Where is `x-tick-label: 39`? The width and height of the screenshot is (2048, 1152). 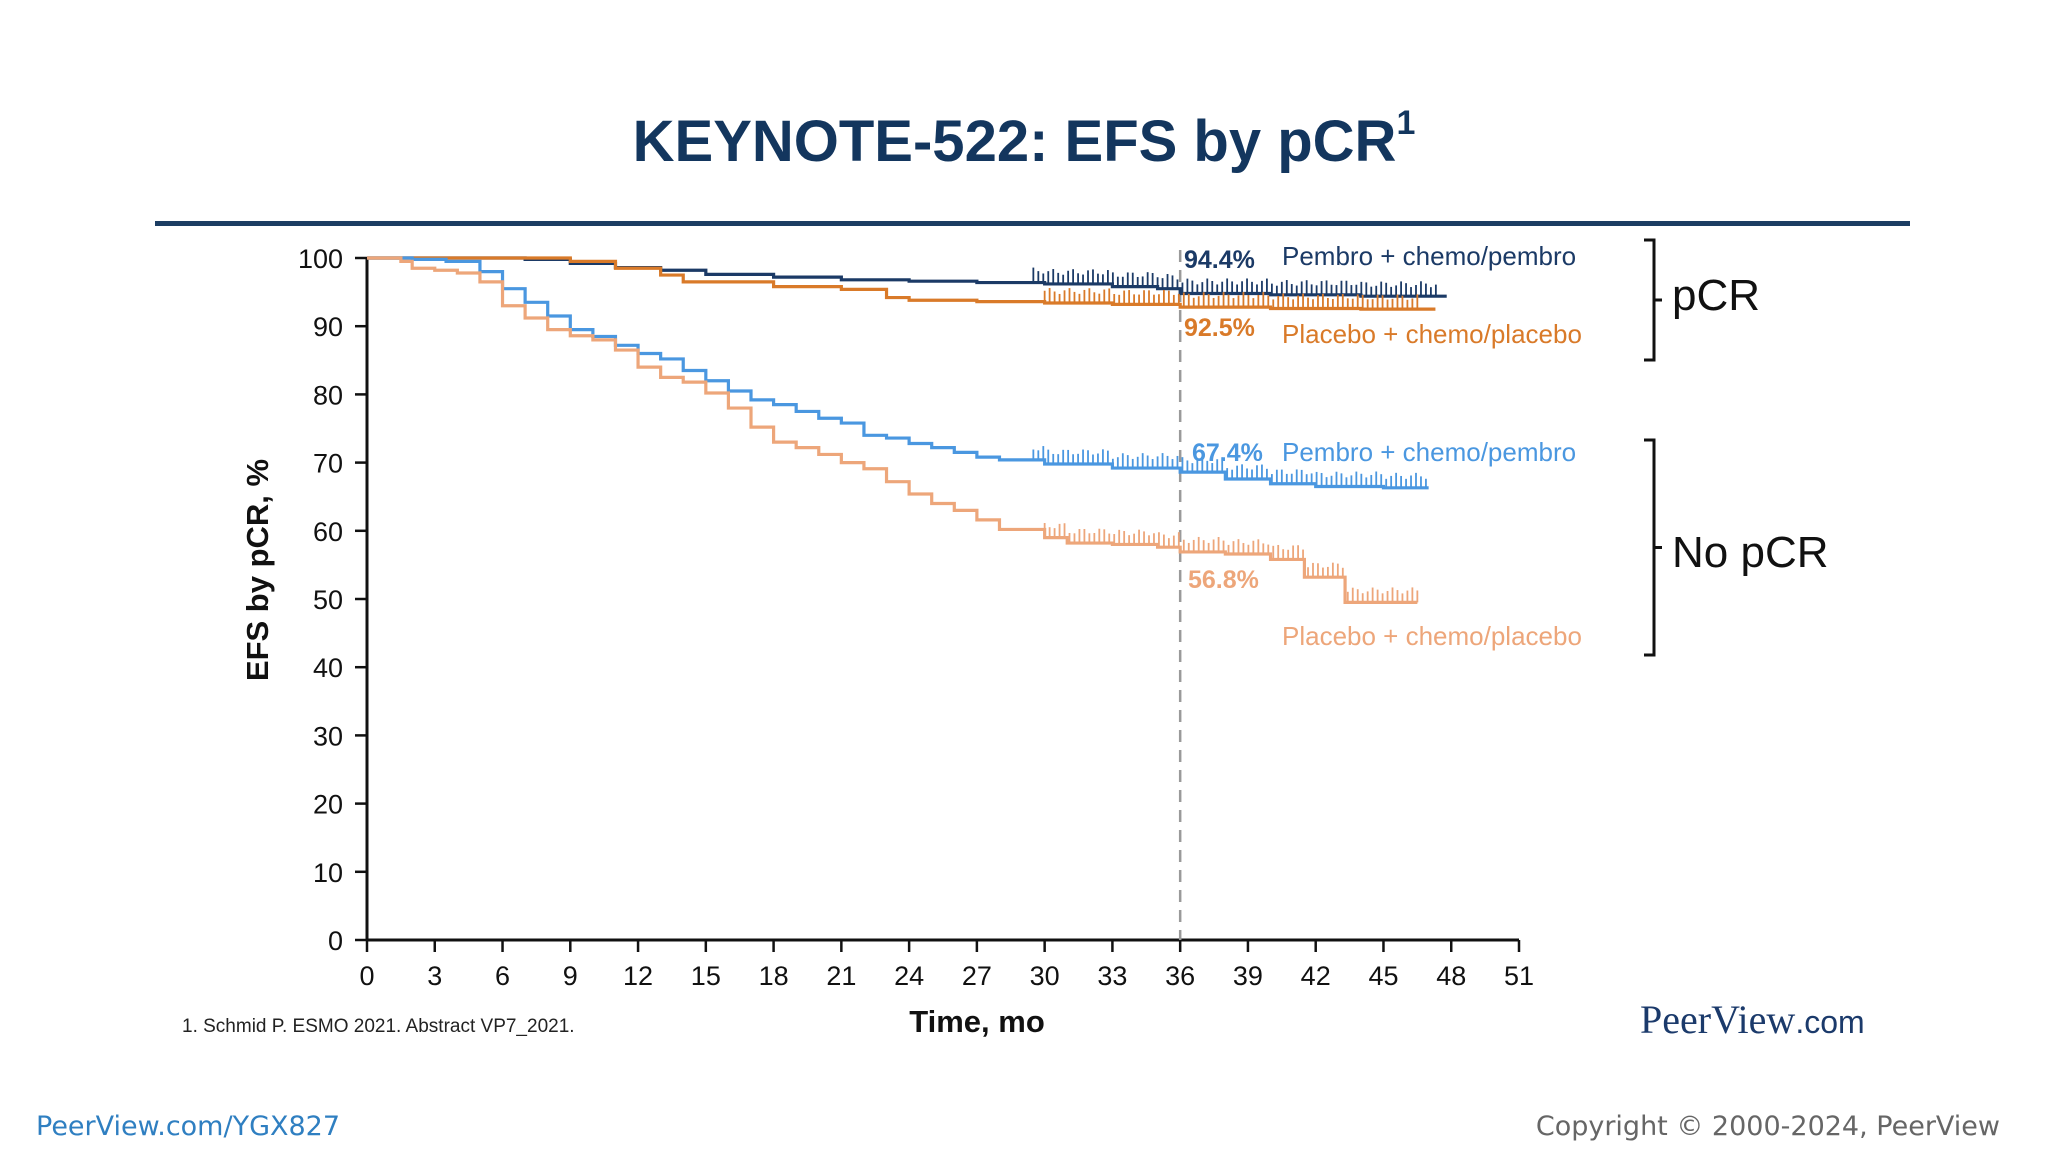 x-tick-label: 39 is located at coordinates (1248, 976).